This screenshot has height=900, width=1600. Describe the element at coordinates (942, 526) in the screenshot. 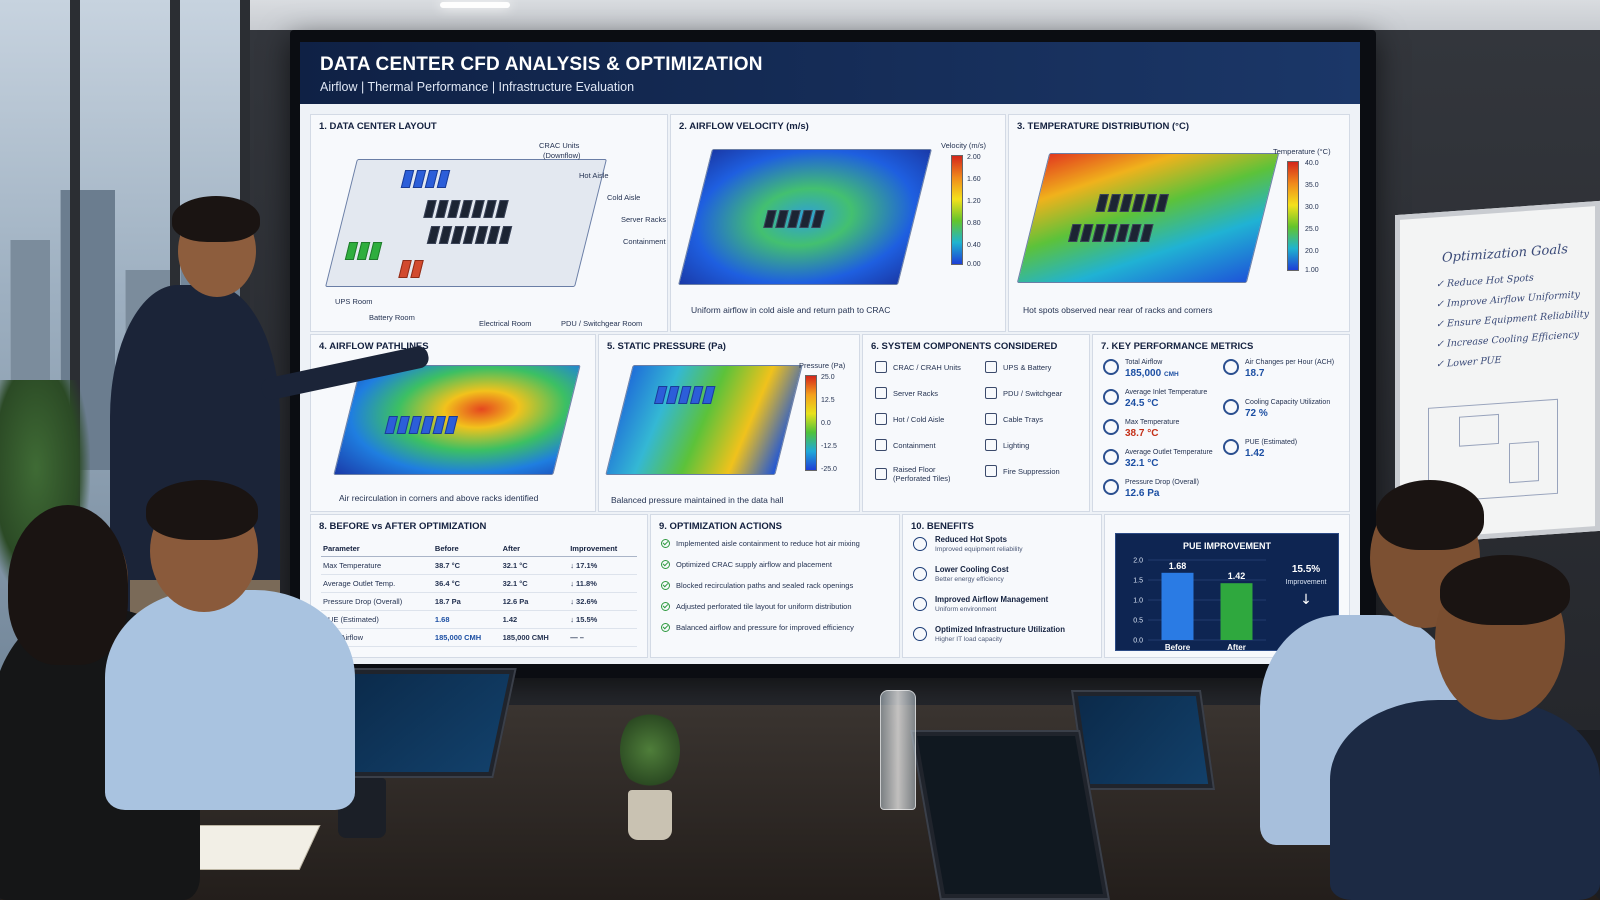

I see `panel-title: 10. BENEFITS` at that location.